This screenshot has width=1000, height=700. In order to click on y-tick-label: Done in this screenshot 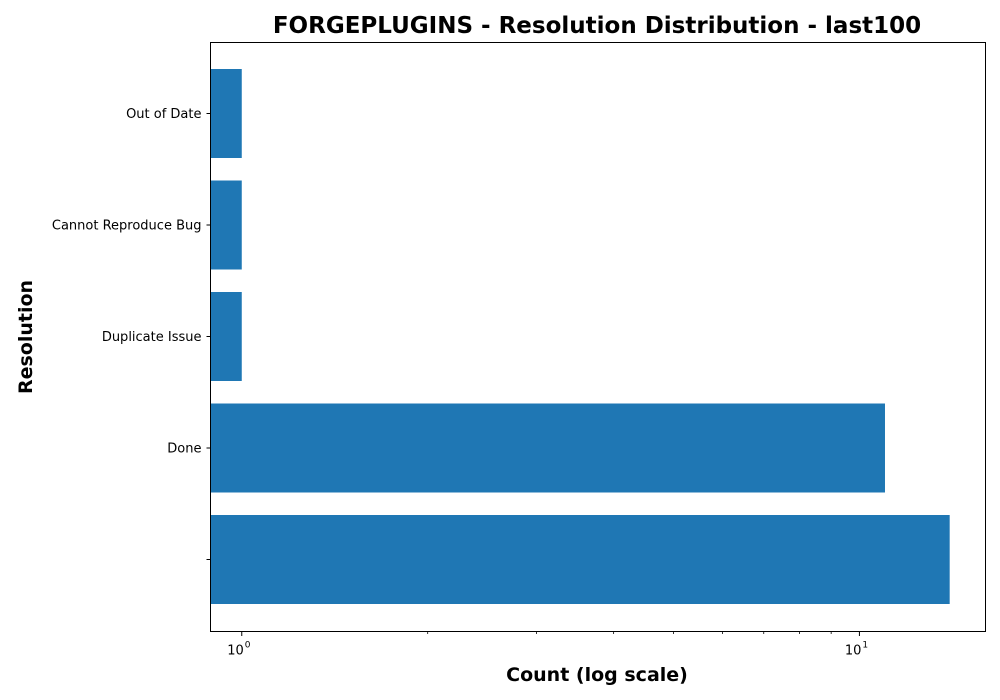, I will do `click(184, 449)`.